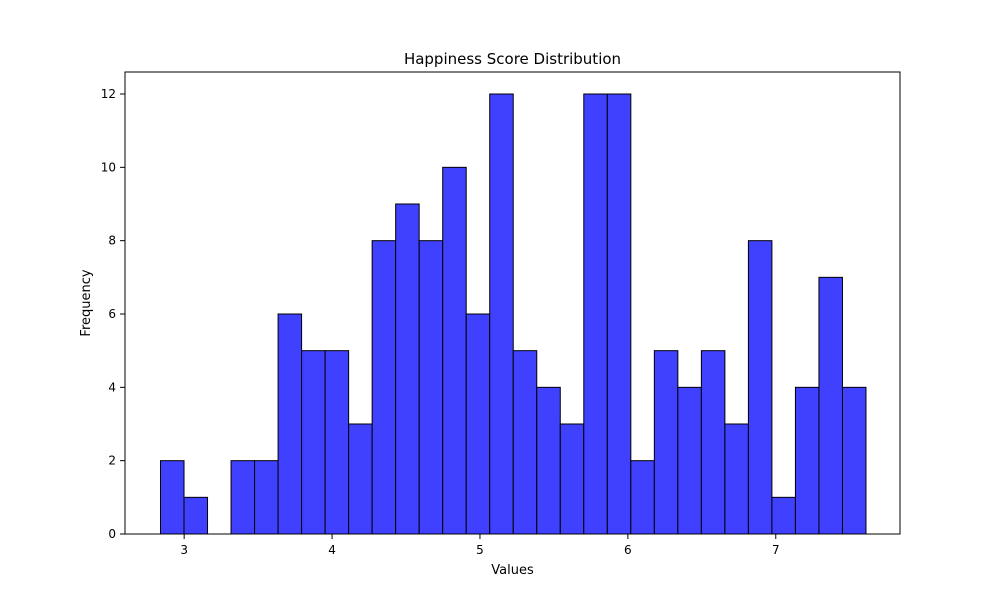 This screenshot has width=1000, height=600. What do you see at coordinates (86, 302) in the screenshot?
I see `y-axis-label: Frequency` at bounding box center [86, 302].